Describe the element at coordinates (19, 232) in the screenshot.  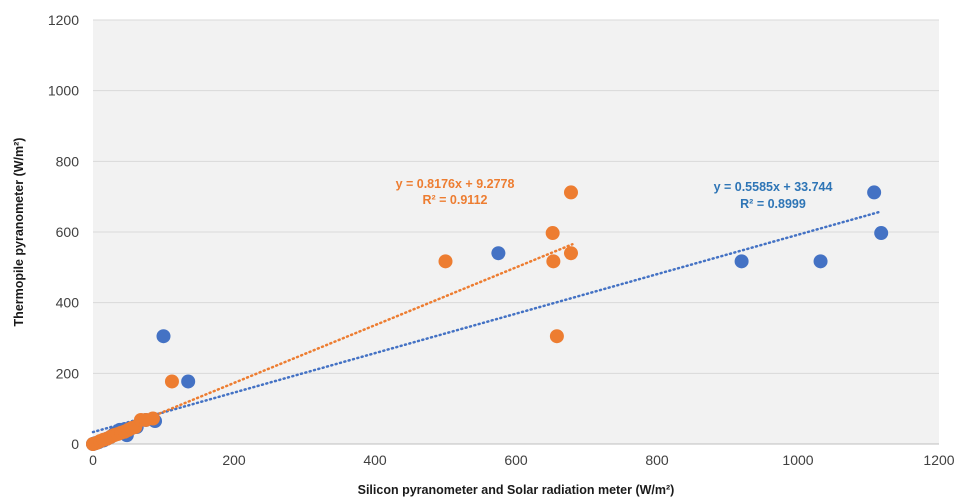
I see `y-axis-title: Thermopile pyranometer (W/m²)` at that location.